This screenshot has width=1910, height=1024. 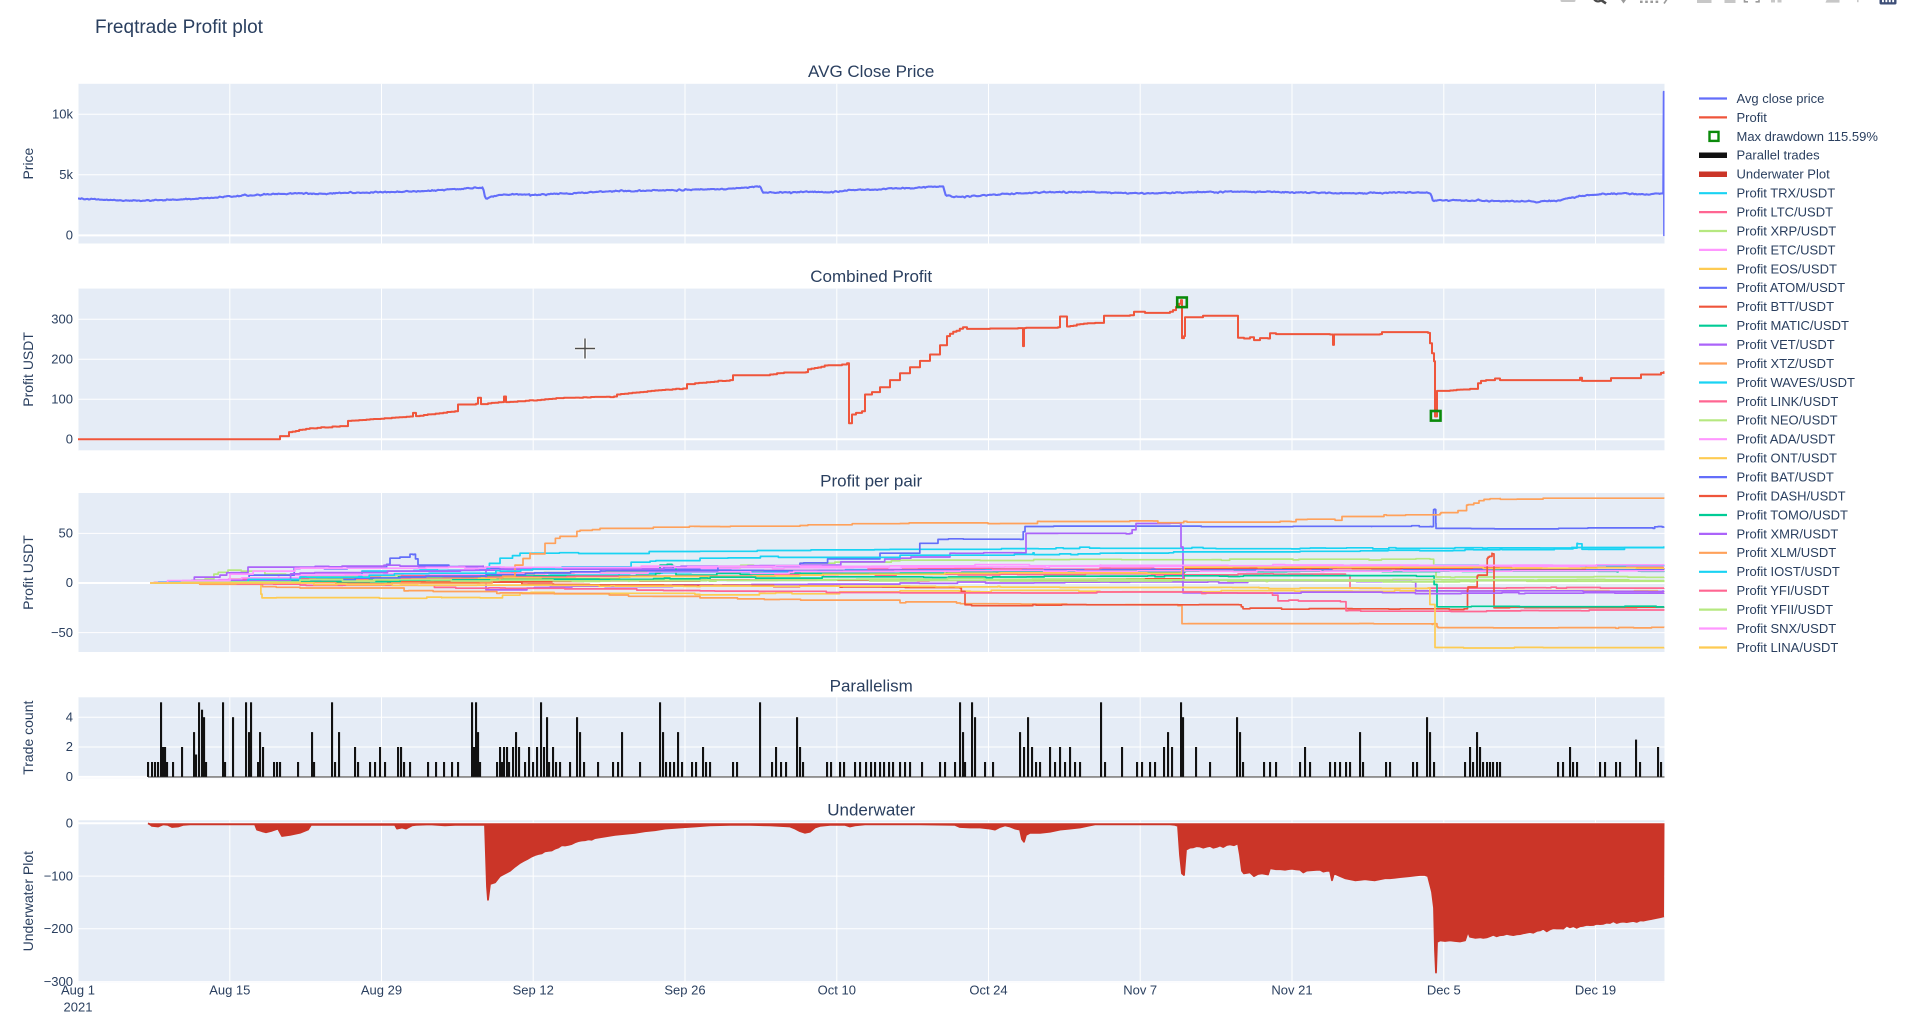 I want to click on svg-text: Profit per pair, so click(x=871, y=481).